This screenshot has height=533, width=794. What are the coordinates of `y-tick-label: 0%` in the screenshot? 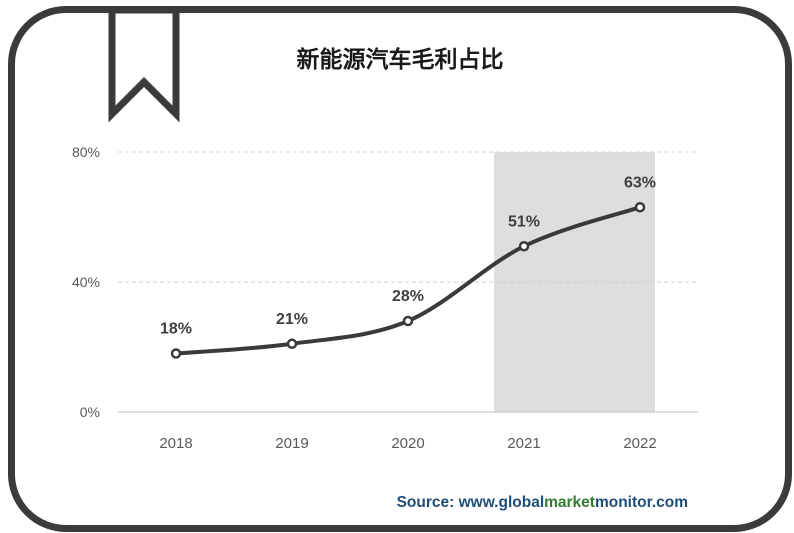 It's located at (90, 412).